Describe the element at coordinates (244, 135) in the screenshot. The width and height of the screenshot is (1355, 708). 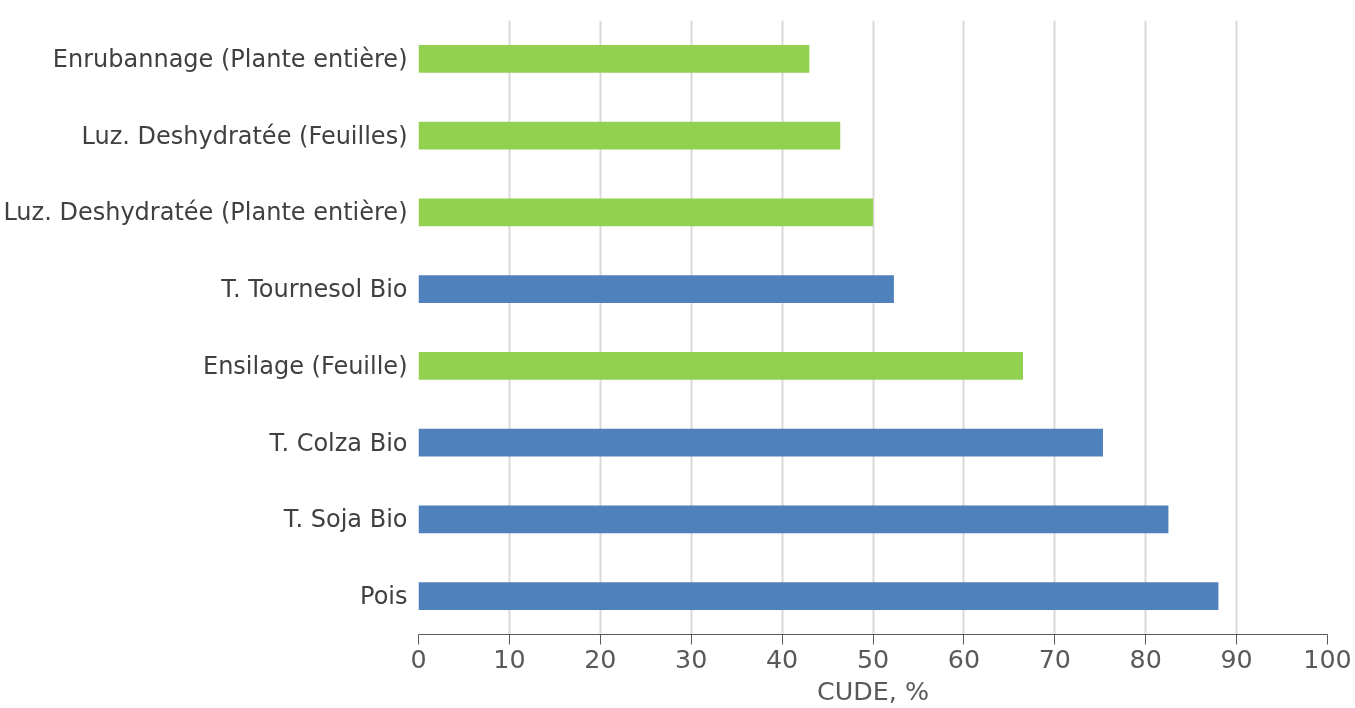
I see `y-tick-label: Luz. Deshydratée (Feuilles)` at that location.